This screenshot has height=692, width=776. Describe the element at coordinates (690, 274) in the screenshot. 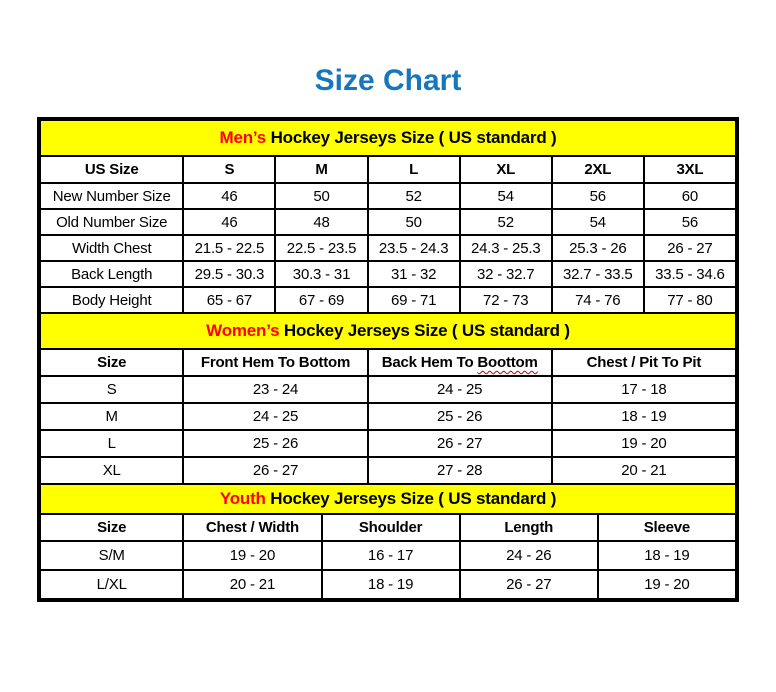

I see `table-cell: 33.5 - 34.6` at that location.